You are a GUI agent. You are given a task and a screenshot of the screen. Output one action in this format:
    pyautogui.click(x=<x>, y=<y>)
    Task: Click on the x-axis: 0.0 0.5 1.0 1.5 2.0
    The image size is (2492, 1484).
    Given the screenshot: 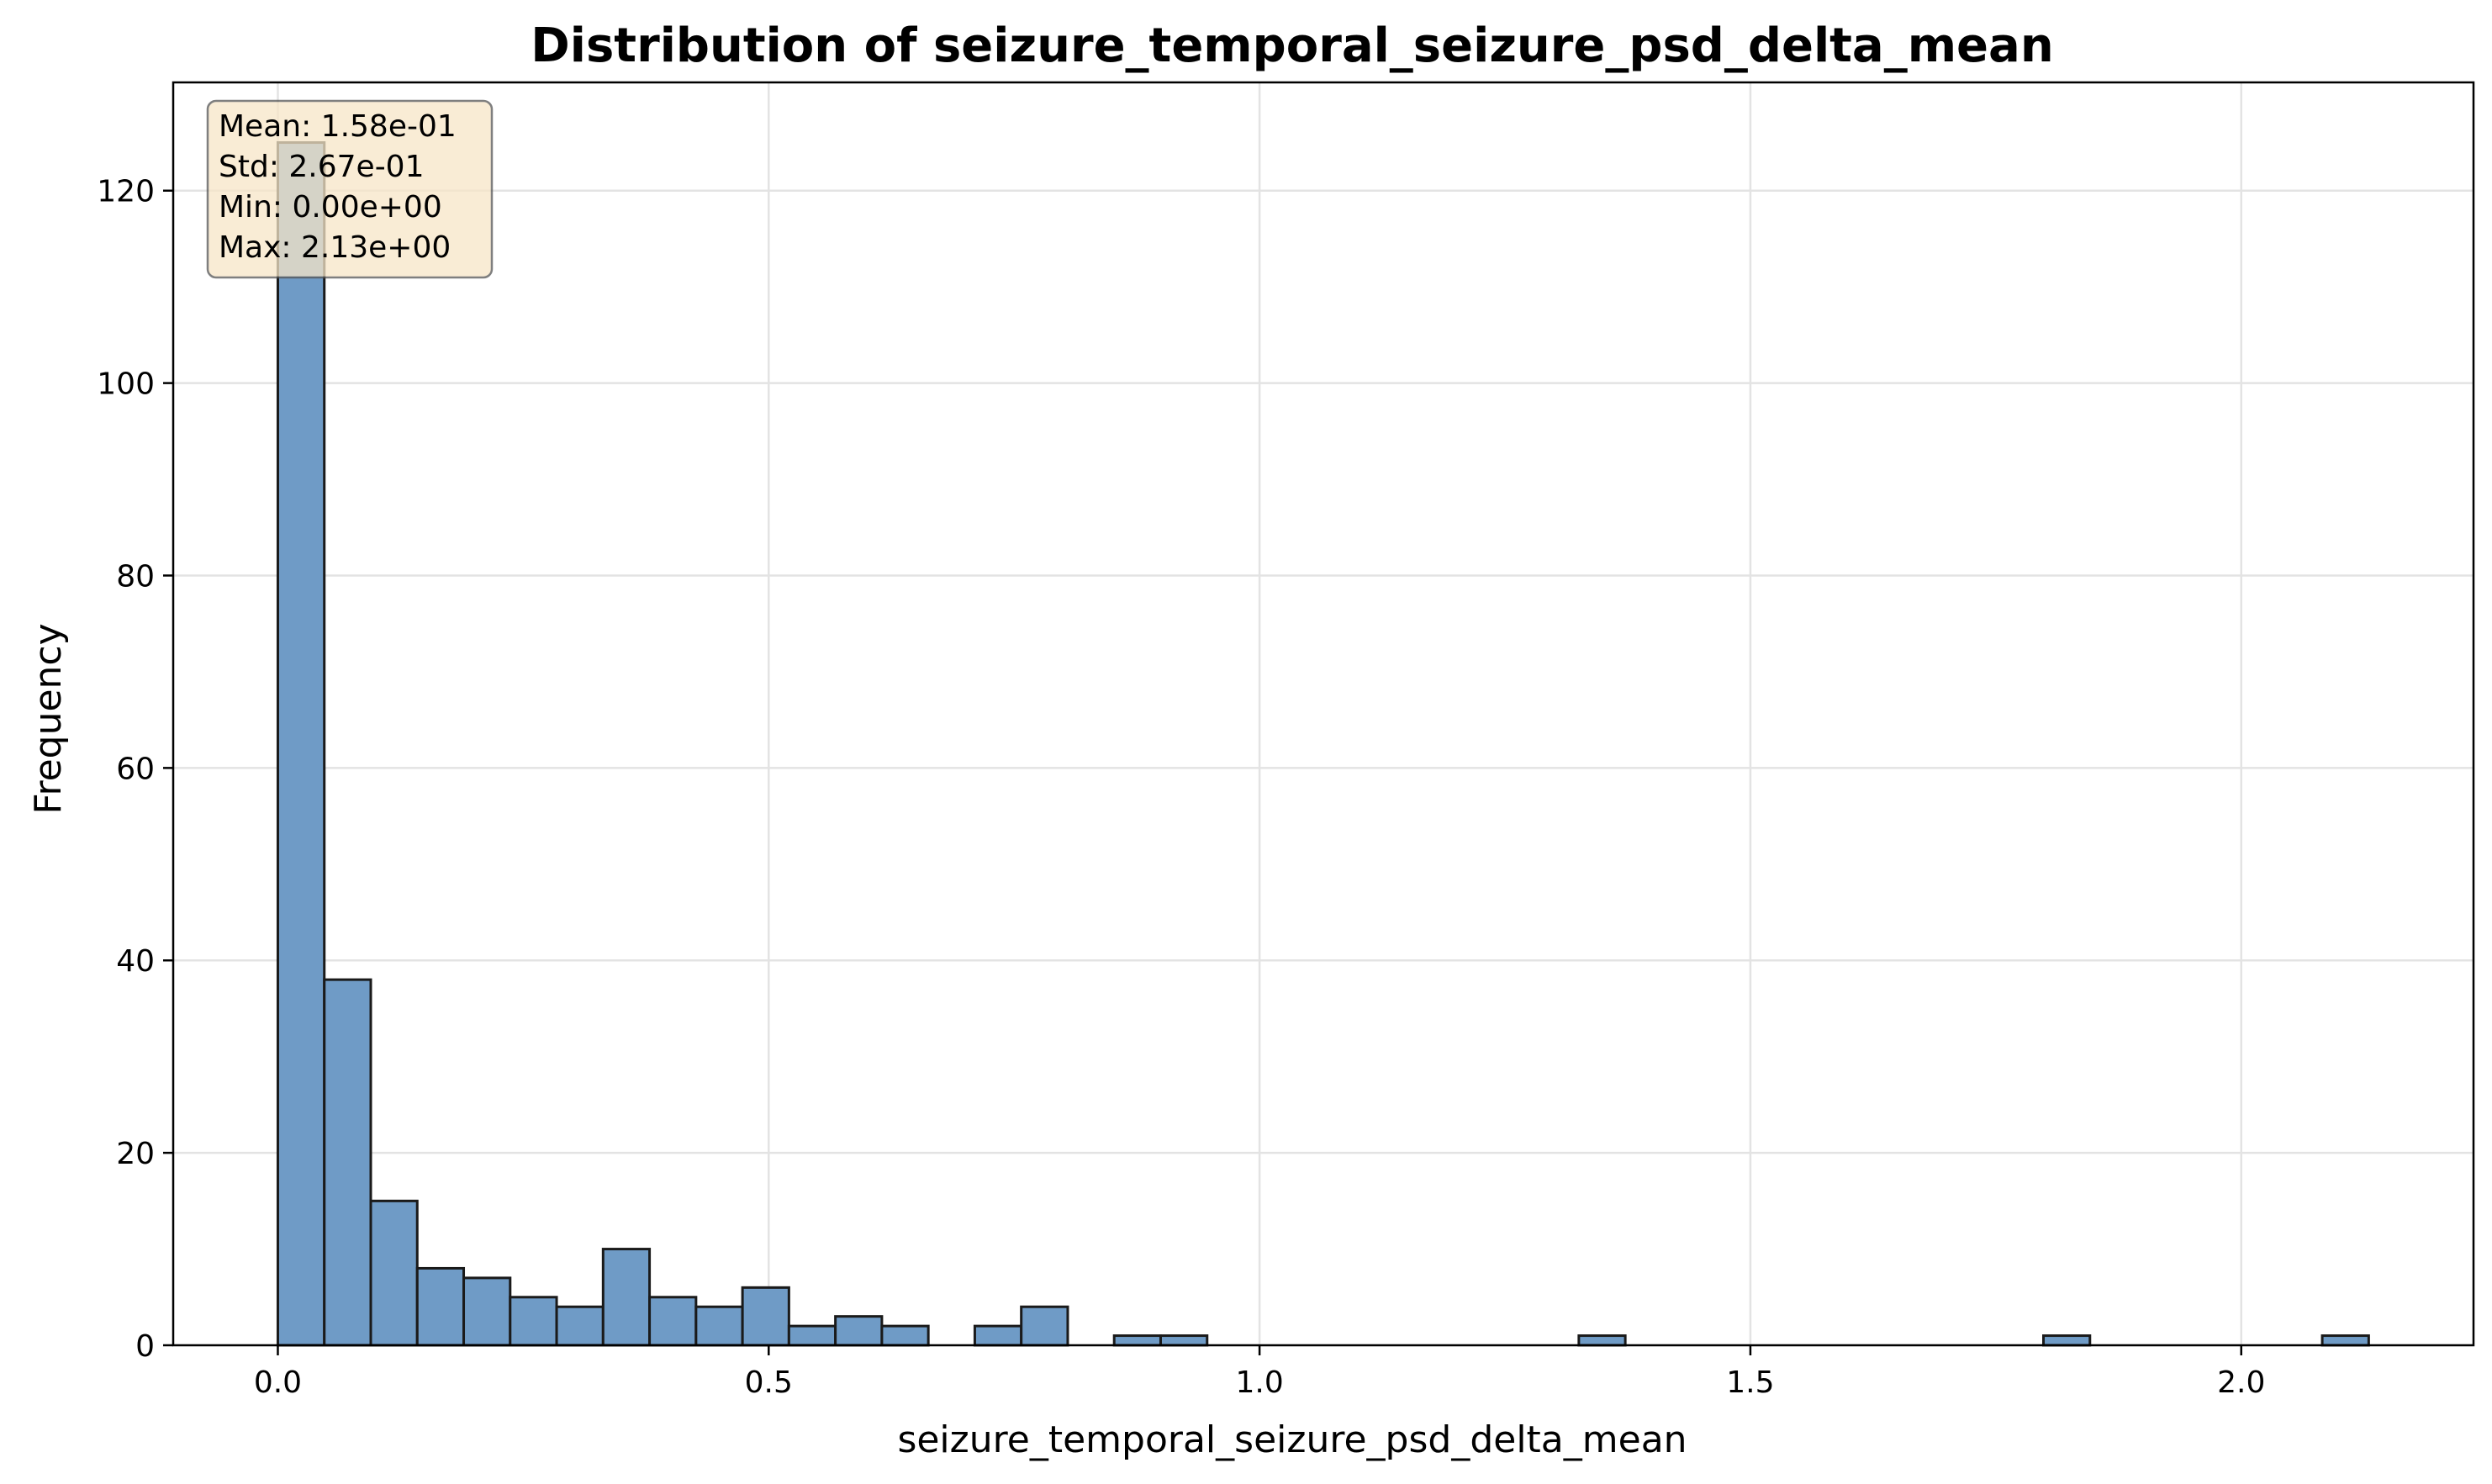 What is the action you would take?
    pyautogui.click(x=1259, y=1372)
    